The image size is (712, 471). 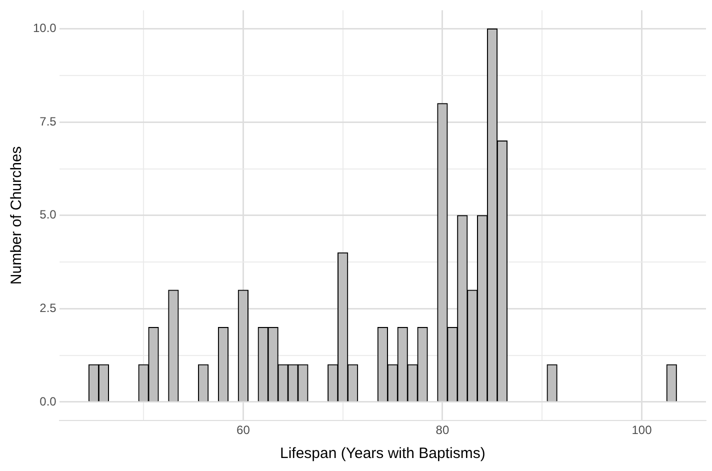 I want to click on x-axis-title: Lifespan (Years with Baptisms), so click(x=383, y=453).